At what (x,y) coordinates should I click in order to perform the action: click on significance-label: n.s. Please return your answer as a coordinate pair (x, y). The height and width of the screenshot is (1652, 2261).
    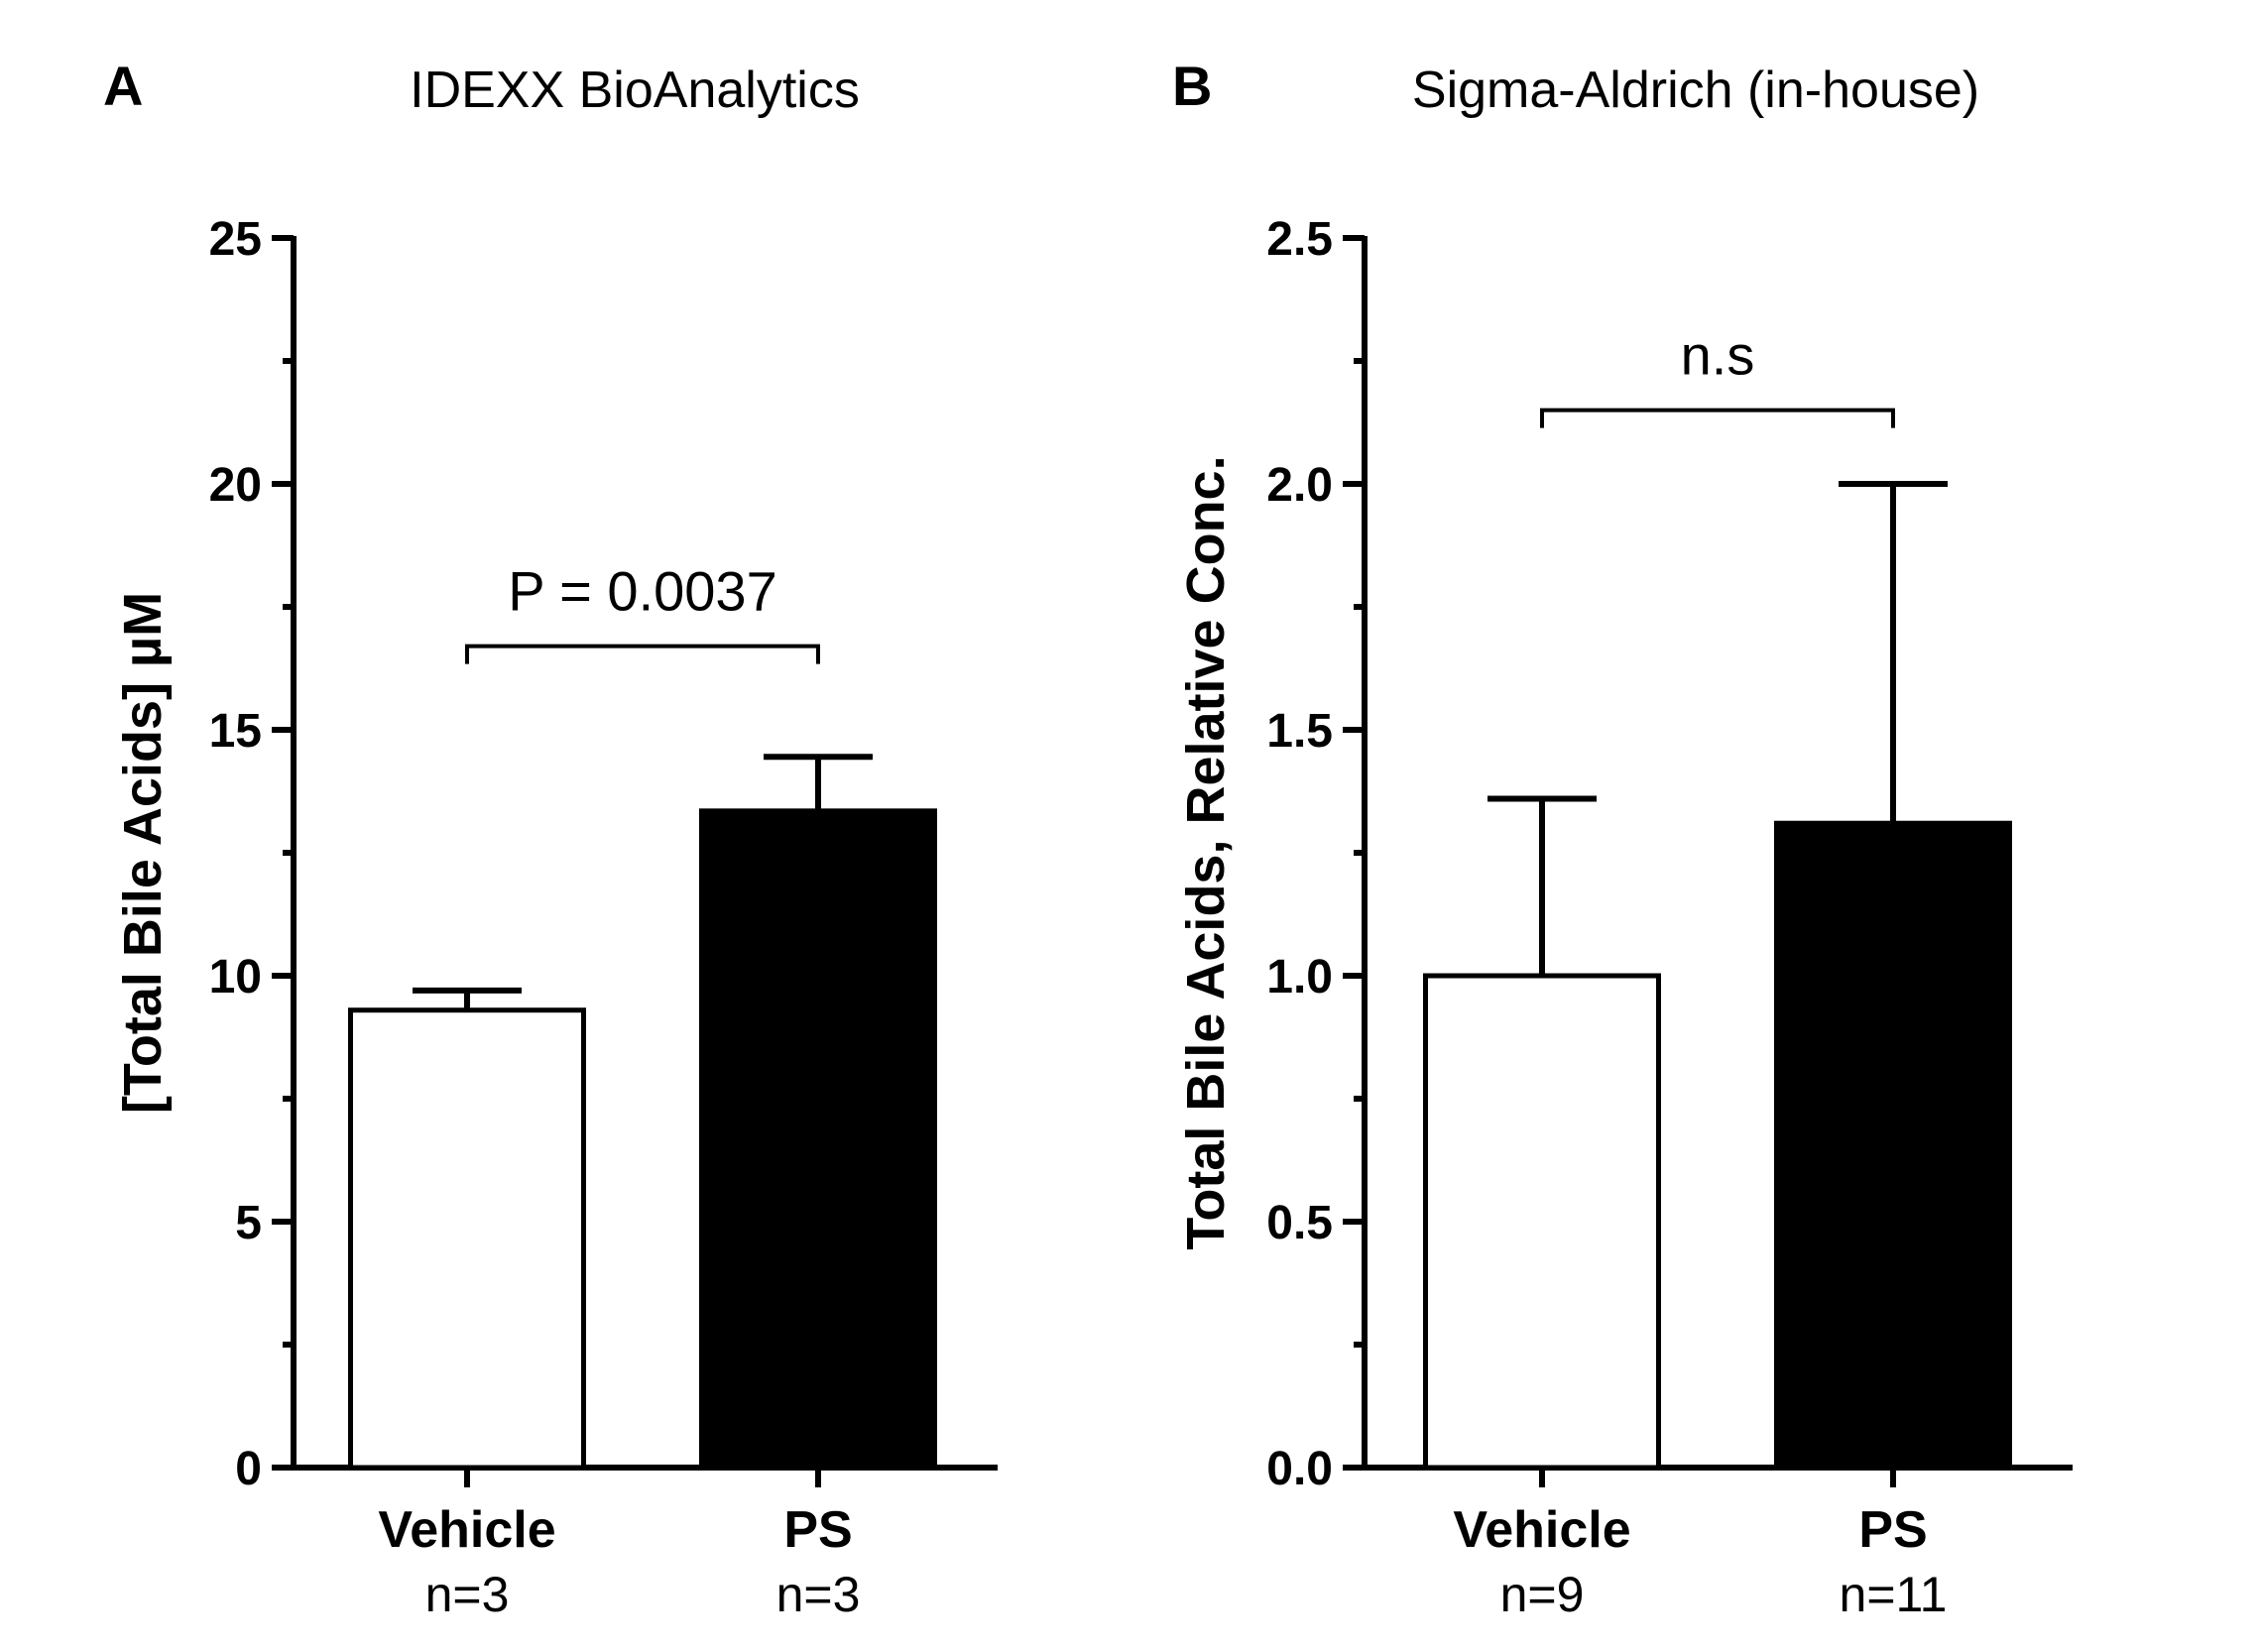
    Looking at the image, I should click on (1718, 355).